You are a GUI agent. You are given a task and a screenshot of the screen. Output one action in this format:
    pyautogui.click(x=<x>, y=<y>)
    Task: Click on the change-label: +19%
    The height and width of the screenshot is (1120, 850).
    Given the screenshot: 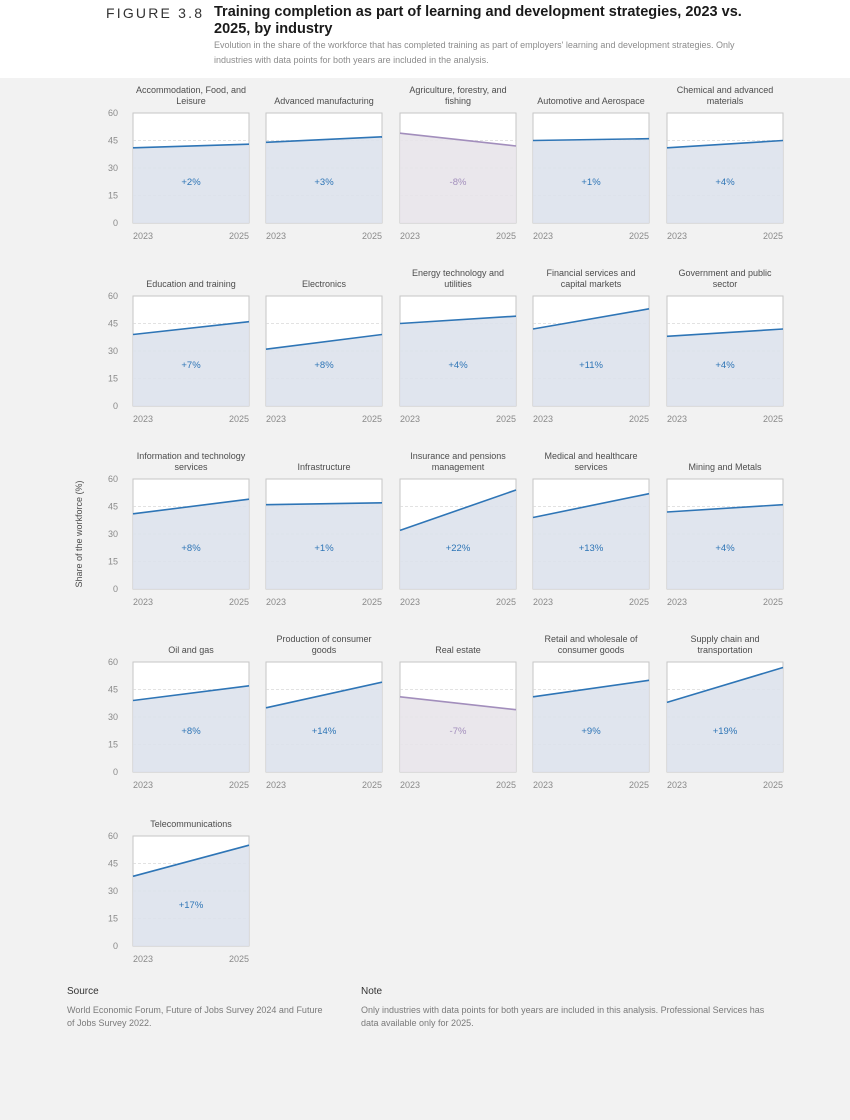 What is the action you would take?
    pyautogui.click(x=725, y=731)
    